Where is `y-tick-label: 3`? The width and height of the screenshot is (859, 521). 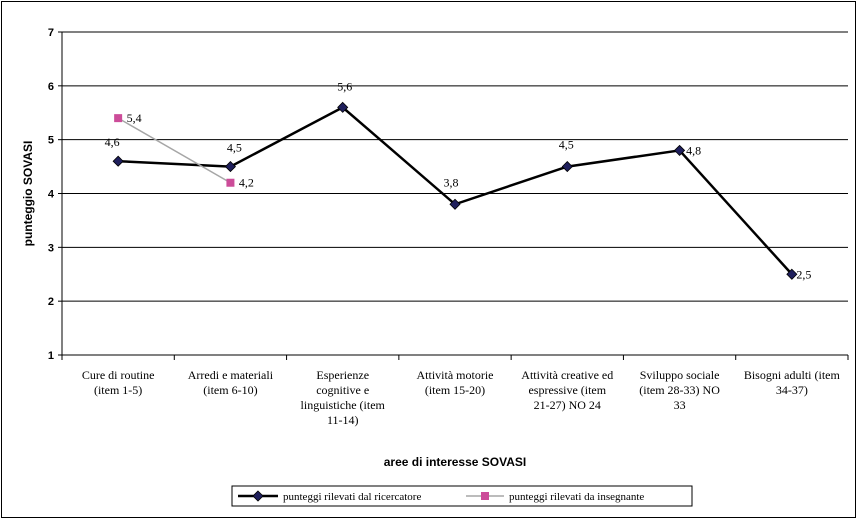
y-tick-label: 3 is located at coordinates (51, 248).